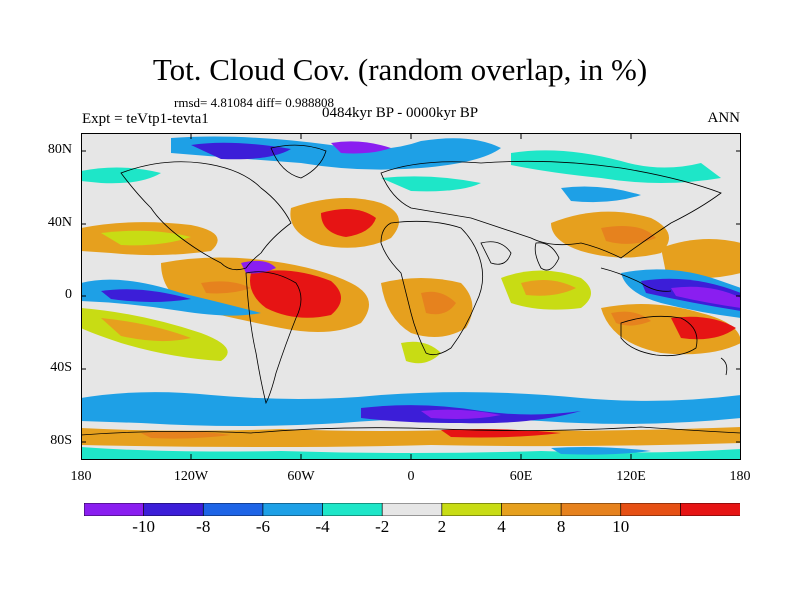  I want to click on lat-label-0: 0, so click(68, 294).